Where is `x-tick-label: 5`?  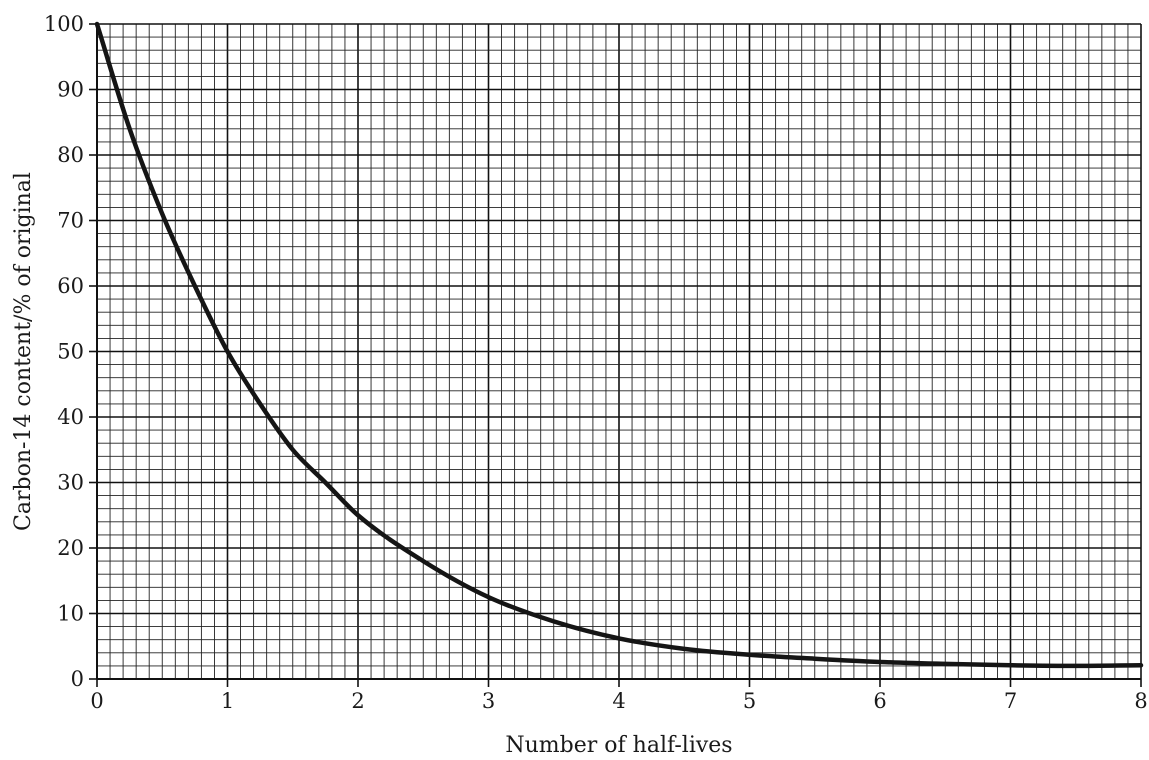 x-tick-label: 5 is located at coordinates (749, 701).